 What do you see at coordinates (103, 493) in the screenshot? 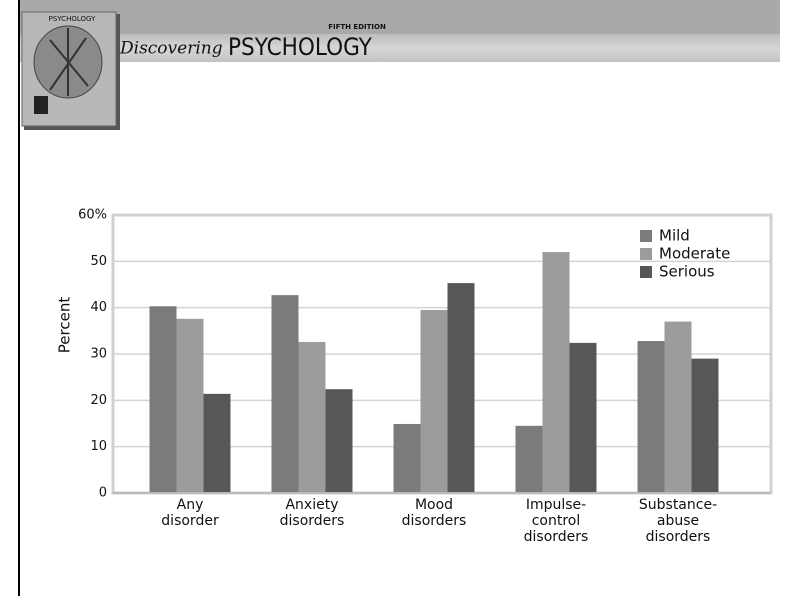
I see `y-tick-label: 0` at bounding box center [103, 493].